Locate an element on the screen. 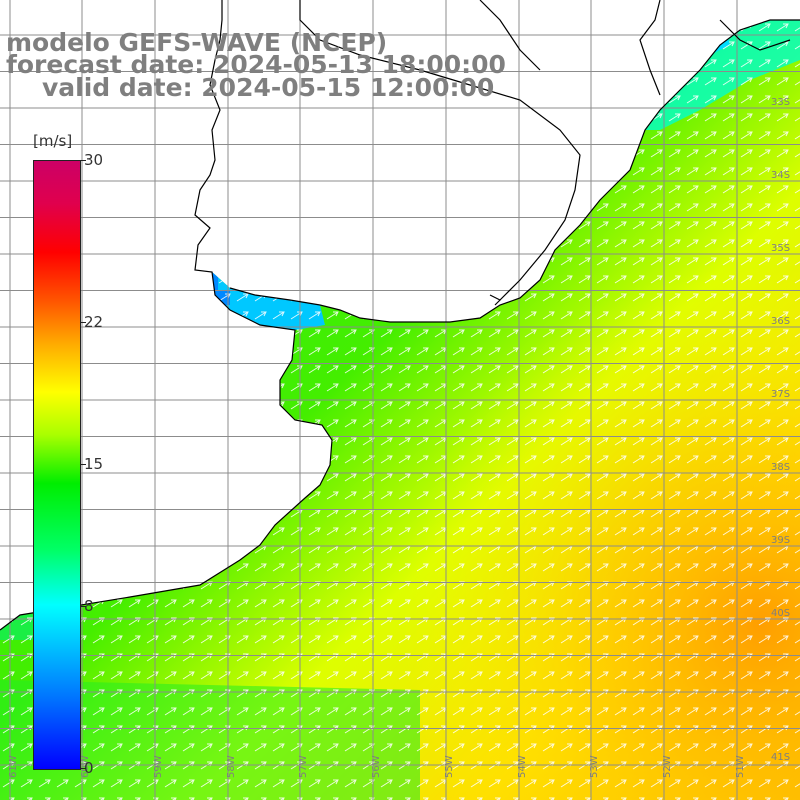 Image resolution: width=800 pixels, height=800 pixels. longitude-label: 52W is located at coordinates (667, 766).